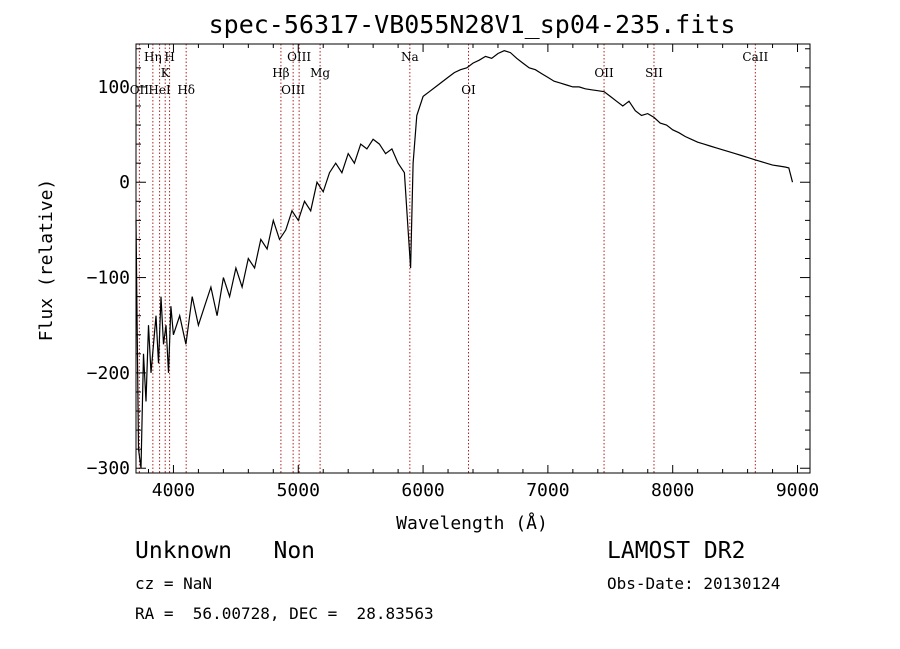 This screenshot has width=900, height=649. I want to click on line-marker-label: Mg, so click(320, 73).